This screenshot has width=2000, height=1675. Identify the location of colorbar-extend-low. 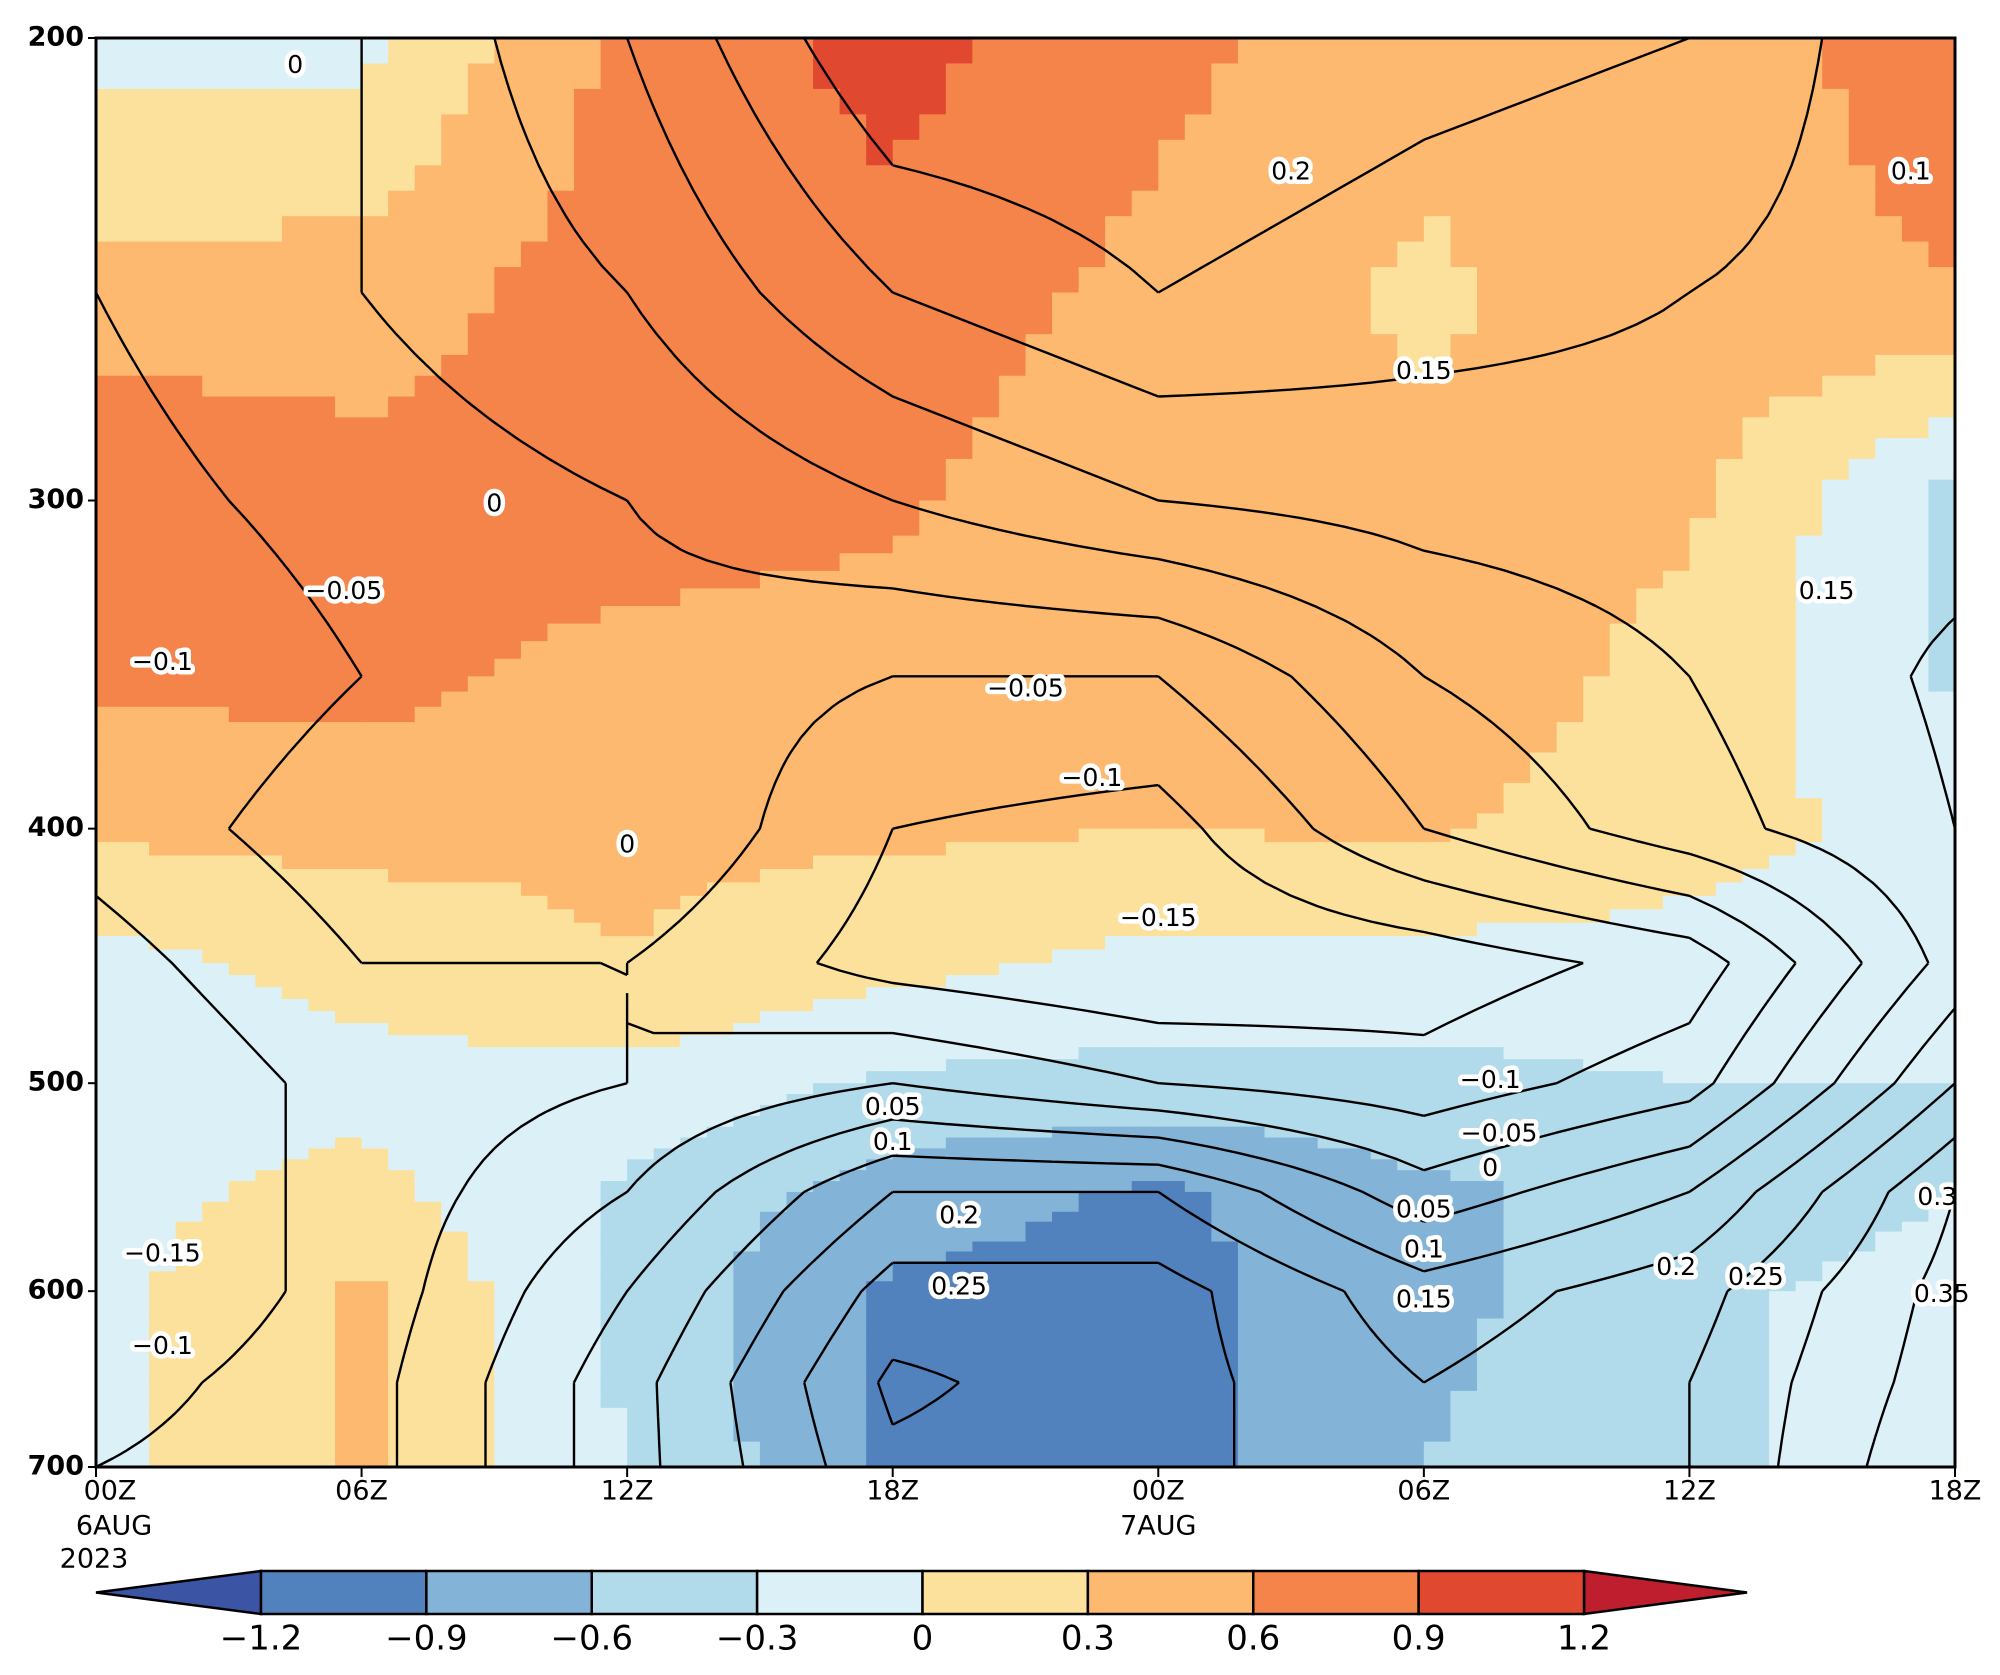
(179, 1592).